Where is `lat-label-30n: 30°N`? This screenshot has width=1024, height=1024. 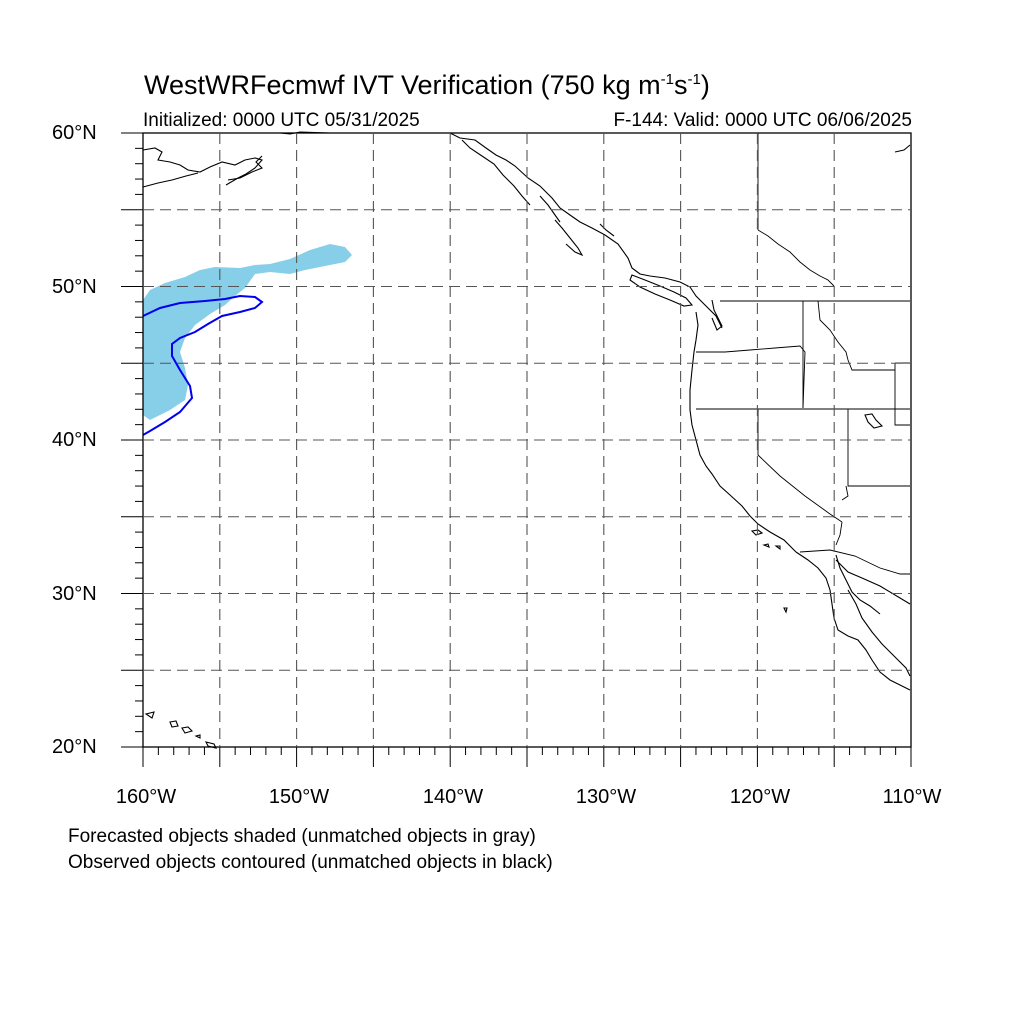
lat-label-30n: 30°N is located at coordinates (74, 594).